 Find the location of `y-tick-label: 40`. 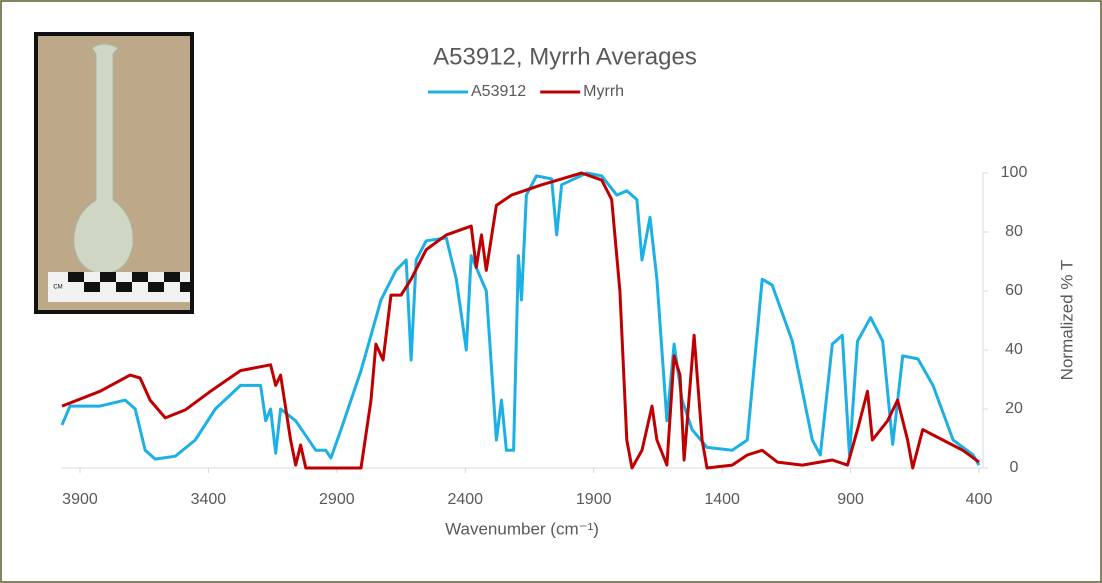

y-tick-label: 40 is located at coordinates (1014, 349).